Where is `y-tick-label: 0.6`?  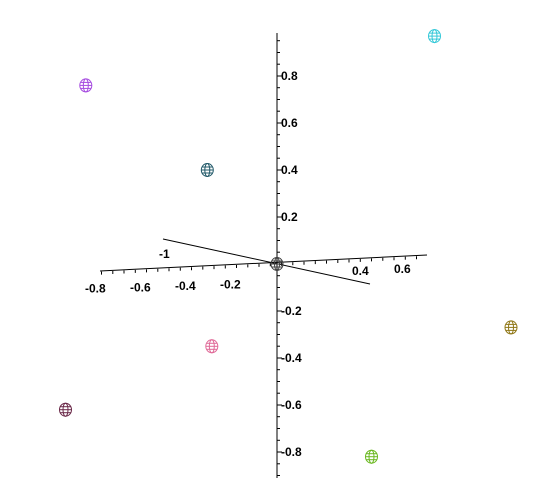 y-tick-label: 0.6 is located at coordinates (289, 123).